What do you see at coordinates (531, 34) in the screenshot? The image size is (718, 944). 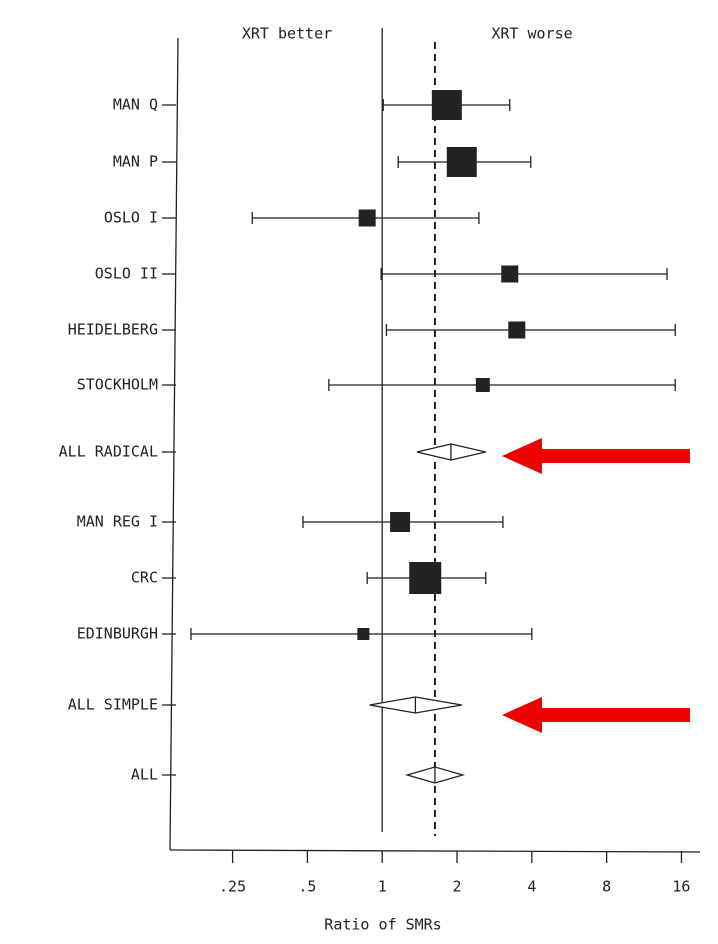 I see `right-heading: XRT worse` at bounding box center [531, 34].